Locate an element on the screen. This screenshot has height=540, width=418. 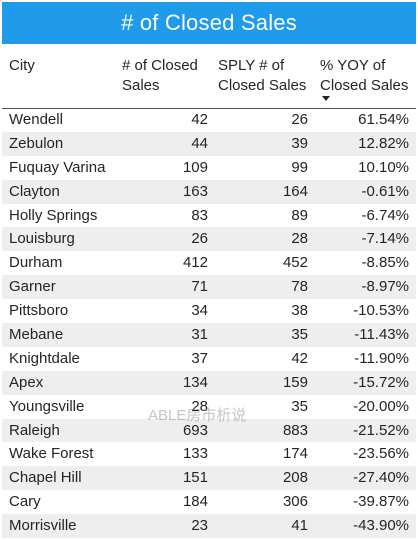
cell-yoy-closed-sales: -20.00% is located at coordinates (381, 406).